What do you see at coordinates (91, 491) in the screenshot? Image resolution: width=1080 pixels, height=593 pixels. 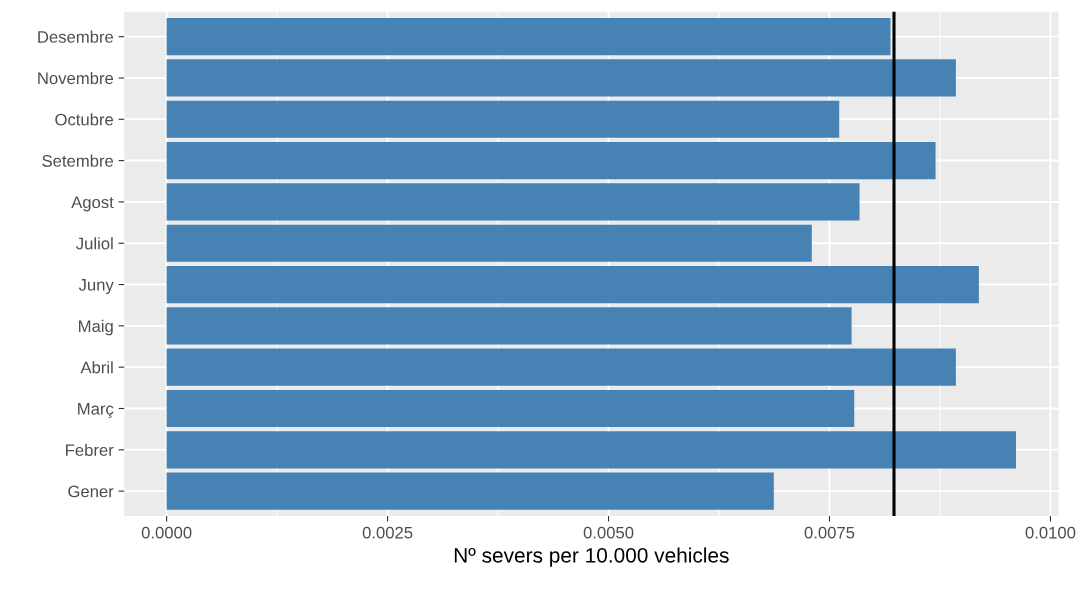 I see `y-tick-label: Gener` at bounding box center [91, 491].